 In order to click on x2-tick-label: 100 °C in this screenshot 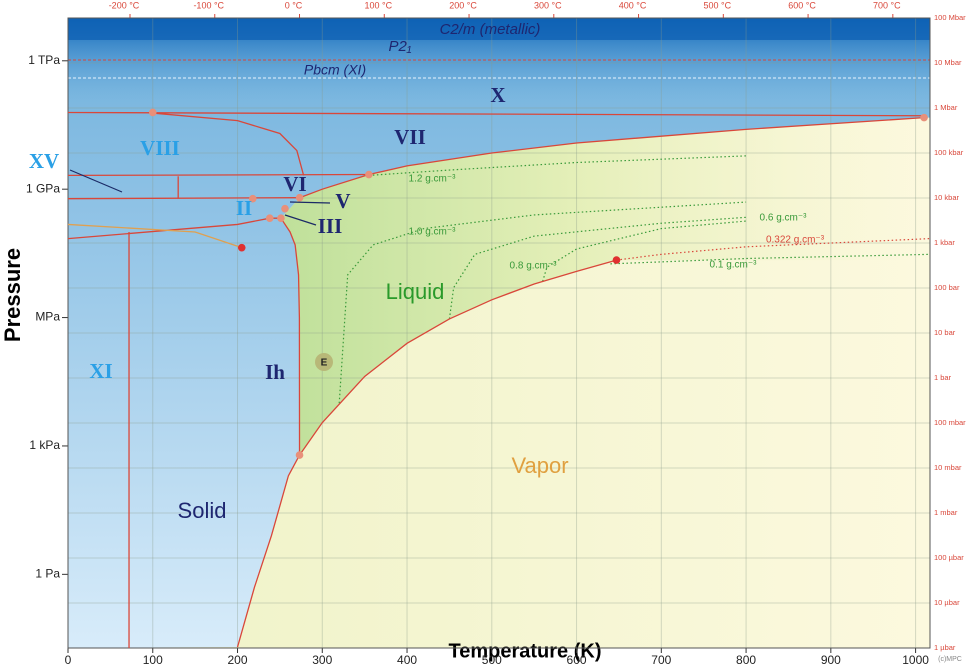, I will do `click(378, 5)`.